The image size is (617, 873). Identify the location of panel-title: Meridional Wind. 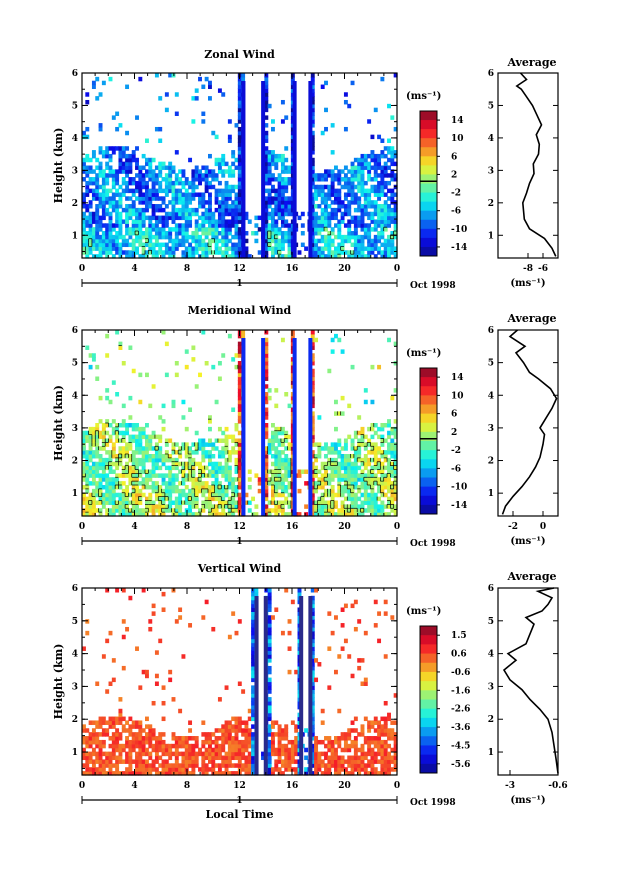
(240, 310).